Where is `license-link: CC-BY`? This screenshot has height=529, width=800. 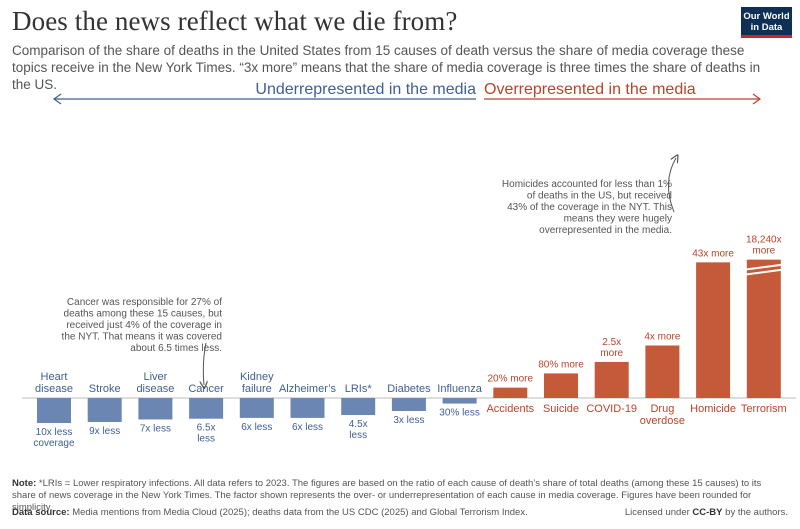
license-link: CC-BY is located at coordinates (707, 512).